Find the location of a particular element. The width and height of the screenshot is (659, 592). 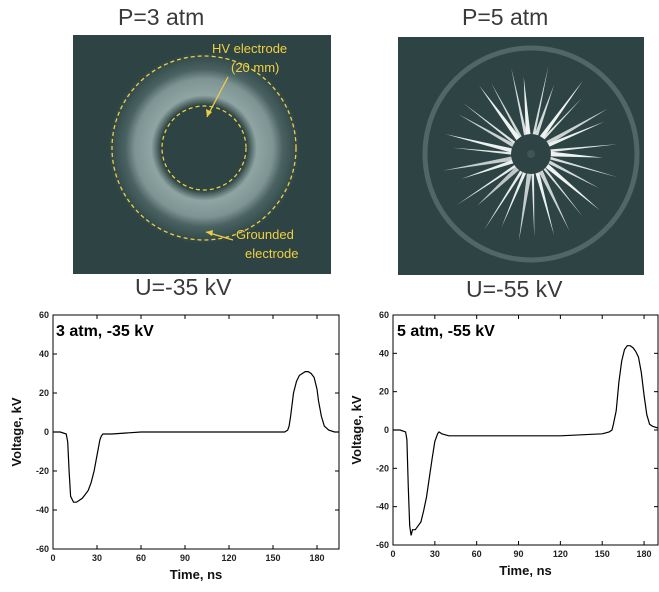

grounded-electrode-label-line1: Grounded is located at coordinates (265, 234).